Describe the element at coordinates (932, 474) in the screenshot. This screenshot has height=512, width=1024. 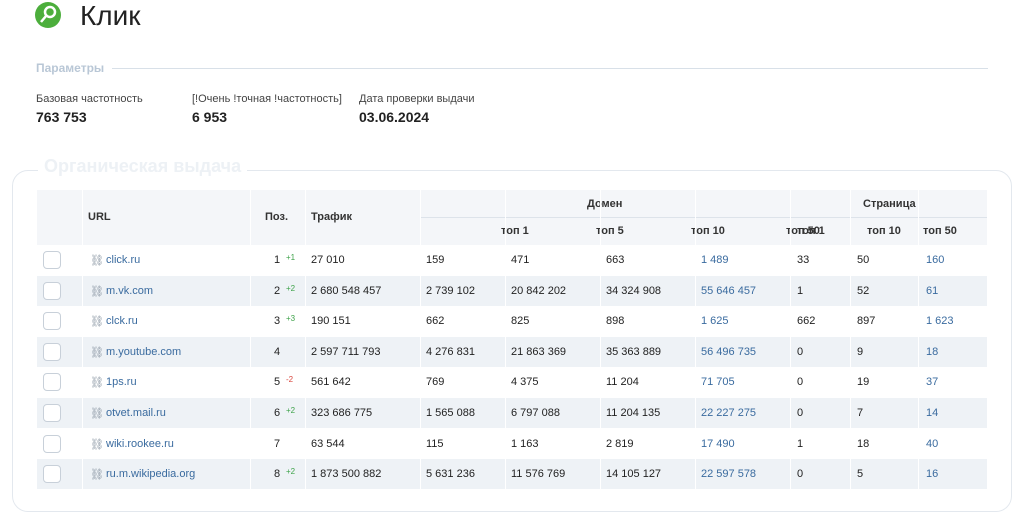
I see `page-value: 16` at that location.